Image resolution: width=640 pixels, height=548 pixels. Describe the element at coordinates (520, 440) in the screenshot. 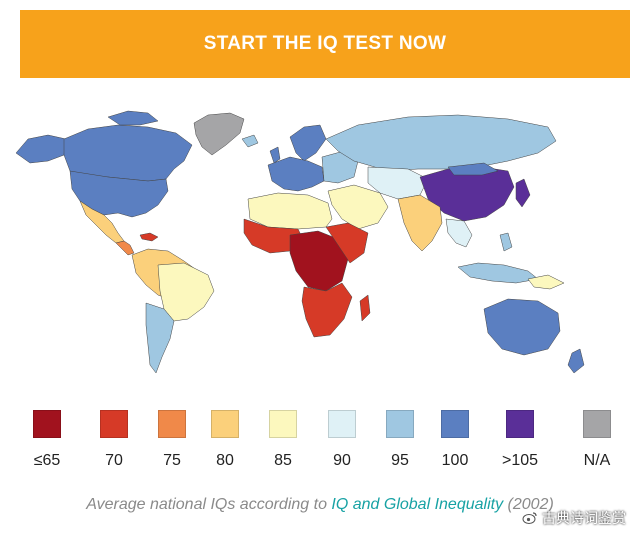

I see `legend-item: >105` at that location.